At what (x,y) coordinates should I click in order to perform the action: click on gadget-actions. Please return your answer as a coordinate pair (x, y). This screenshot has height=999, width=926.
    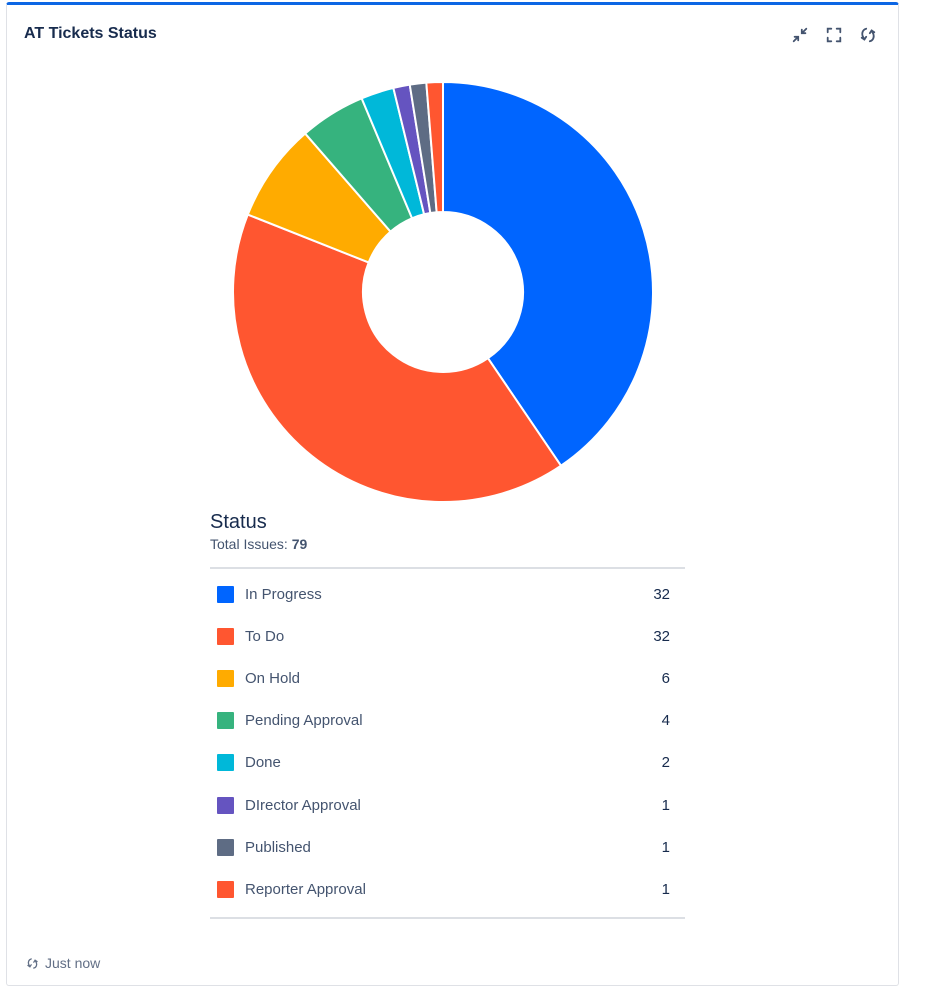
    Looking at the image, I should click on (834, 35).